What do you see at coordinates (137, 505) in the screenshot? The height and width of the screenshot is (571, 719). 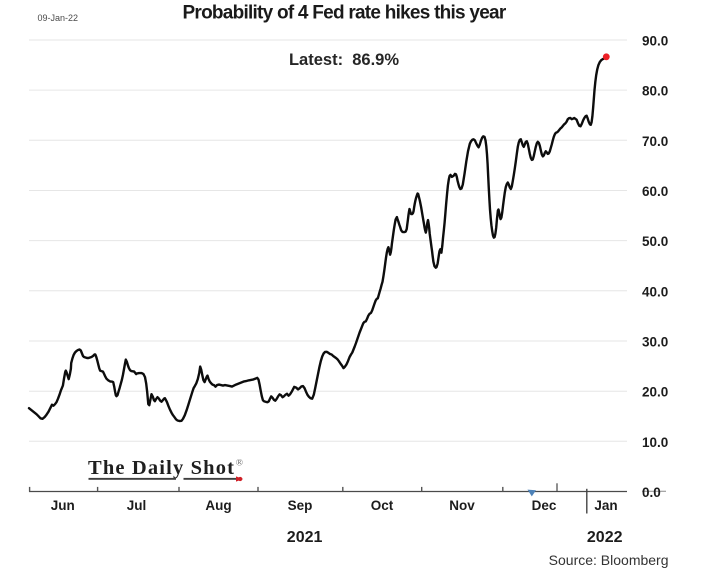 I see `svg-text: Jul` at bounding box center [137, 505].